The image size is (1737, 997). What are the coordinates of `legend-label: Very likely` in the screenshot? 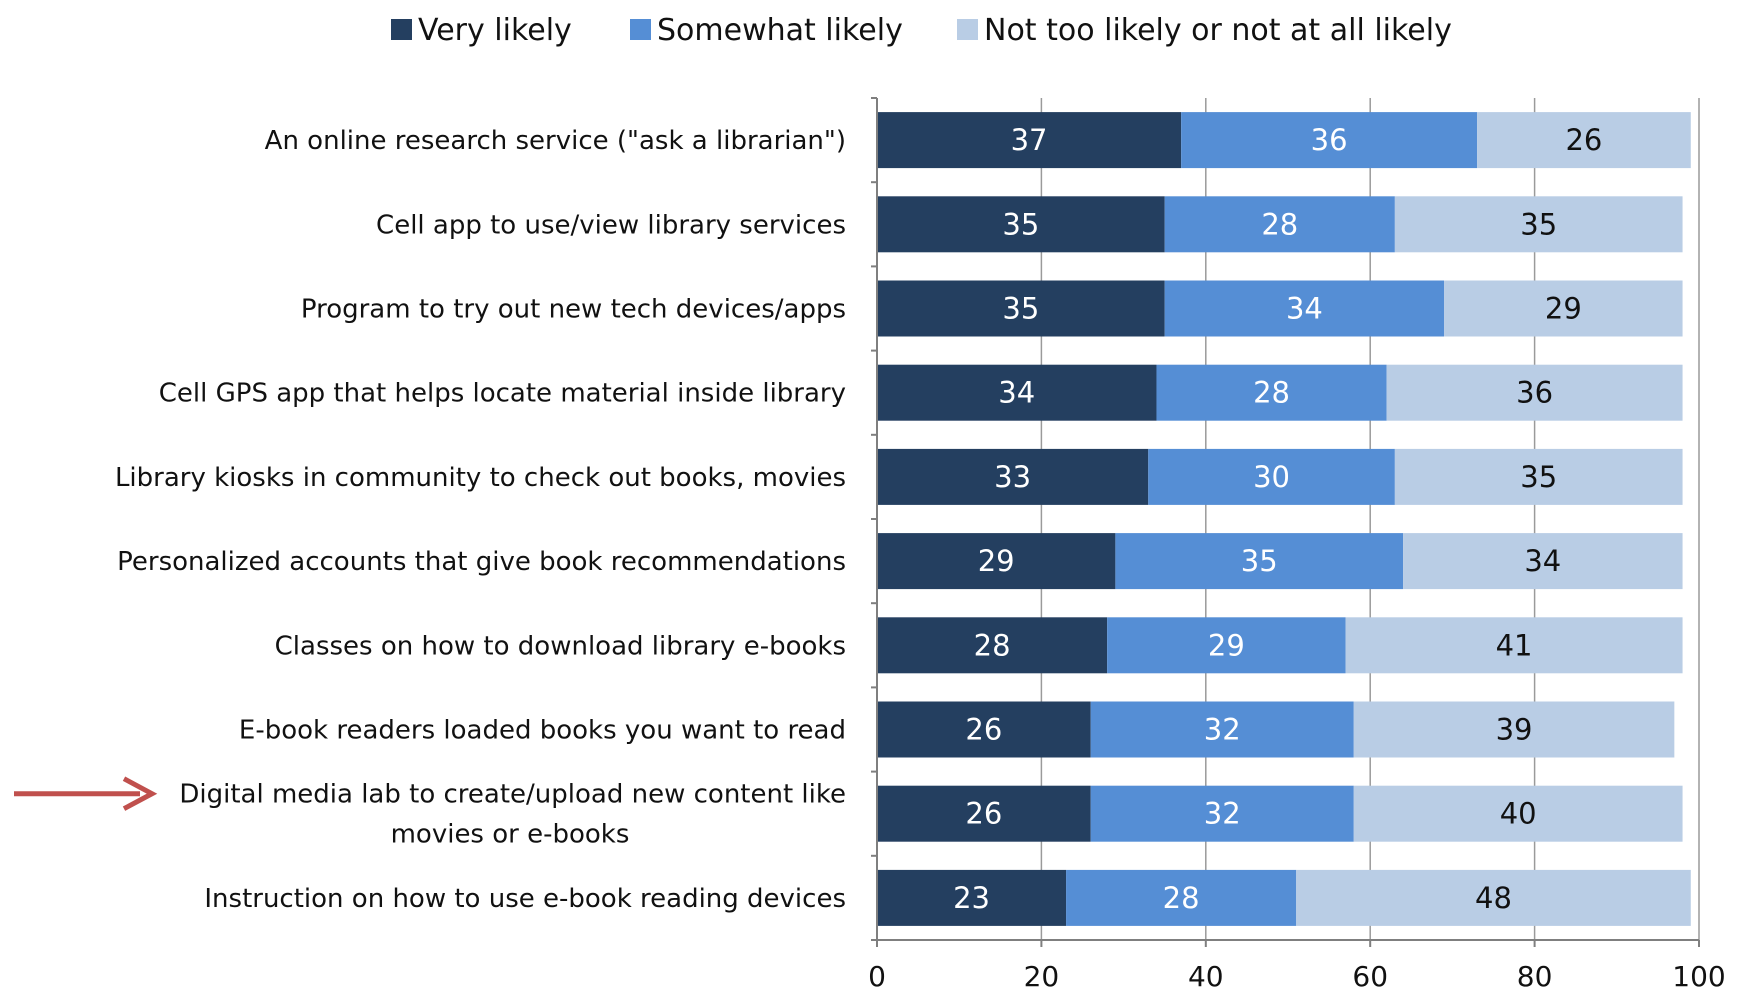 It's located at (495, 30).